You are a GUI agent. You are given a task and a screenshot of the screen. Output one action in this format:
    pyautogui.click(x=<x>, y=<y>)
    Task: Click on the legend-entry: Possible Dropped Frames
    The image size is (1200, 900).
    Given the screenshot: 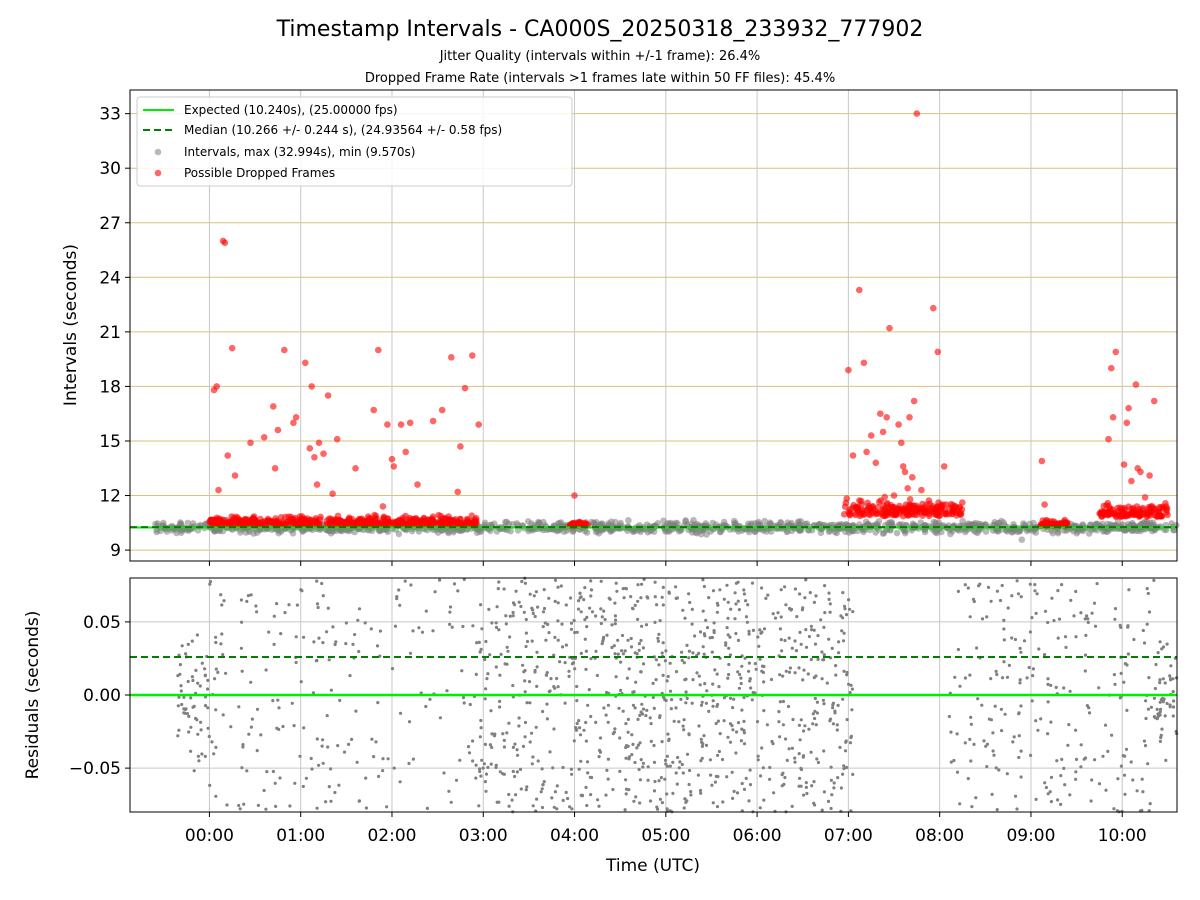 What is the action you would take?
    pyautogui.click(x=259, y=173)
    